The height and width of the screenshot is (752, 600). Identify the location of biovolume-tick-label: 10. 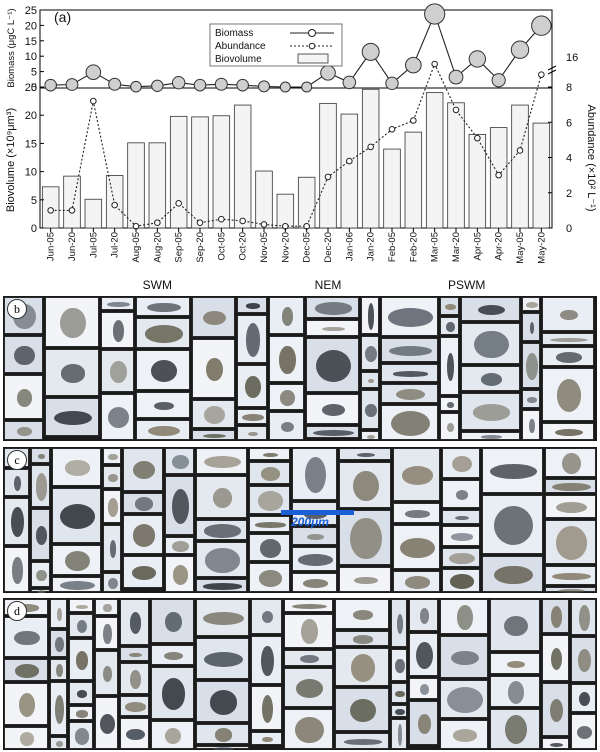
(31, 173).